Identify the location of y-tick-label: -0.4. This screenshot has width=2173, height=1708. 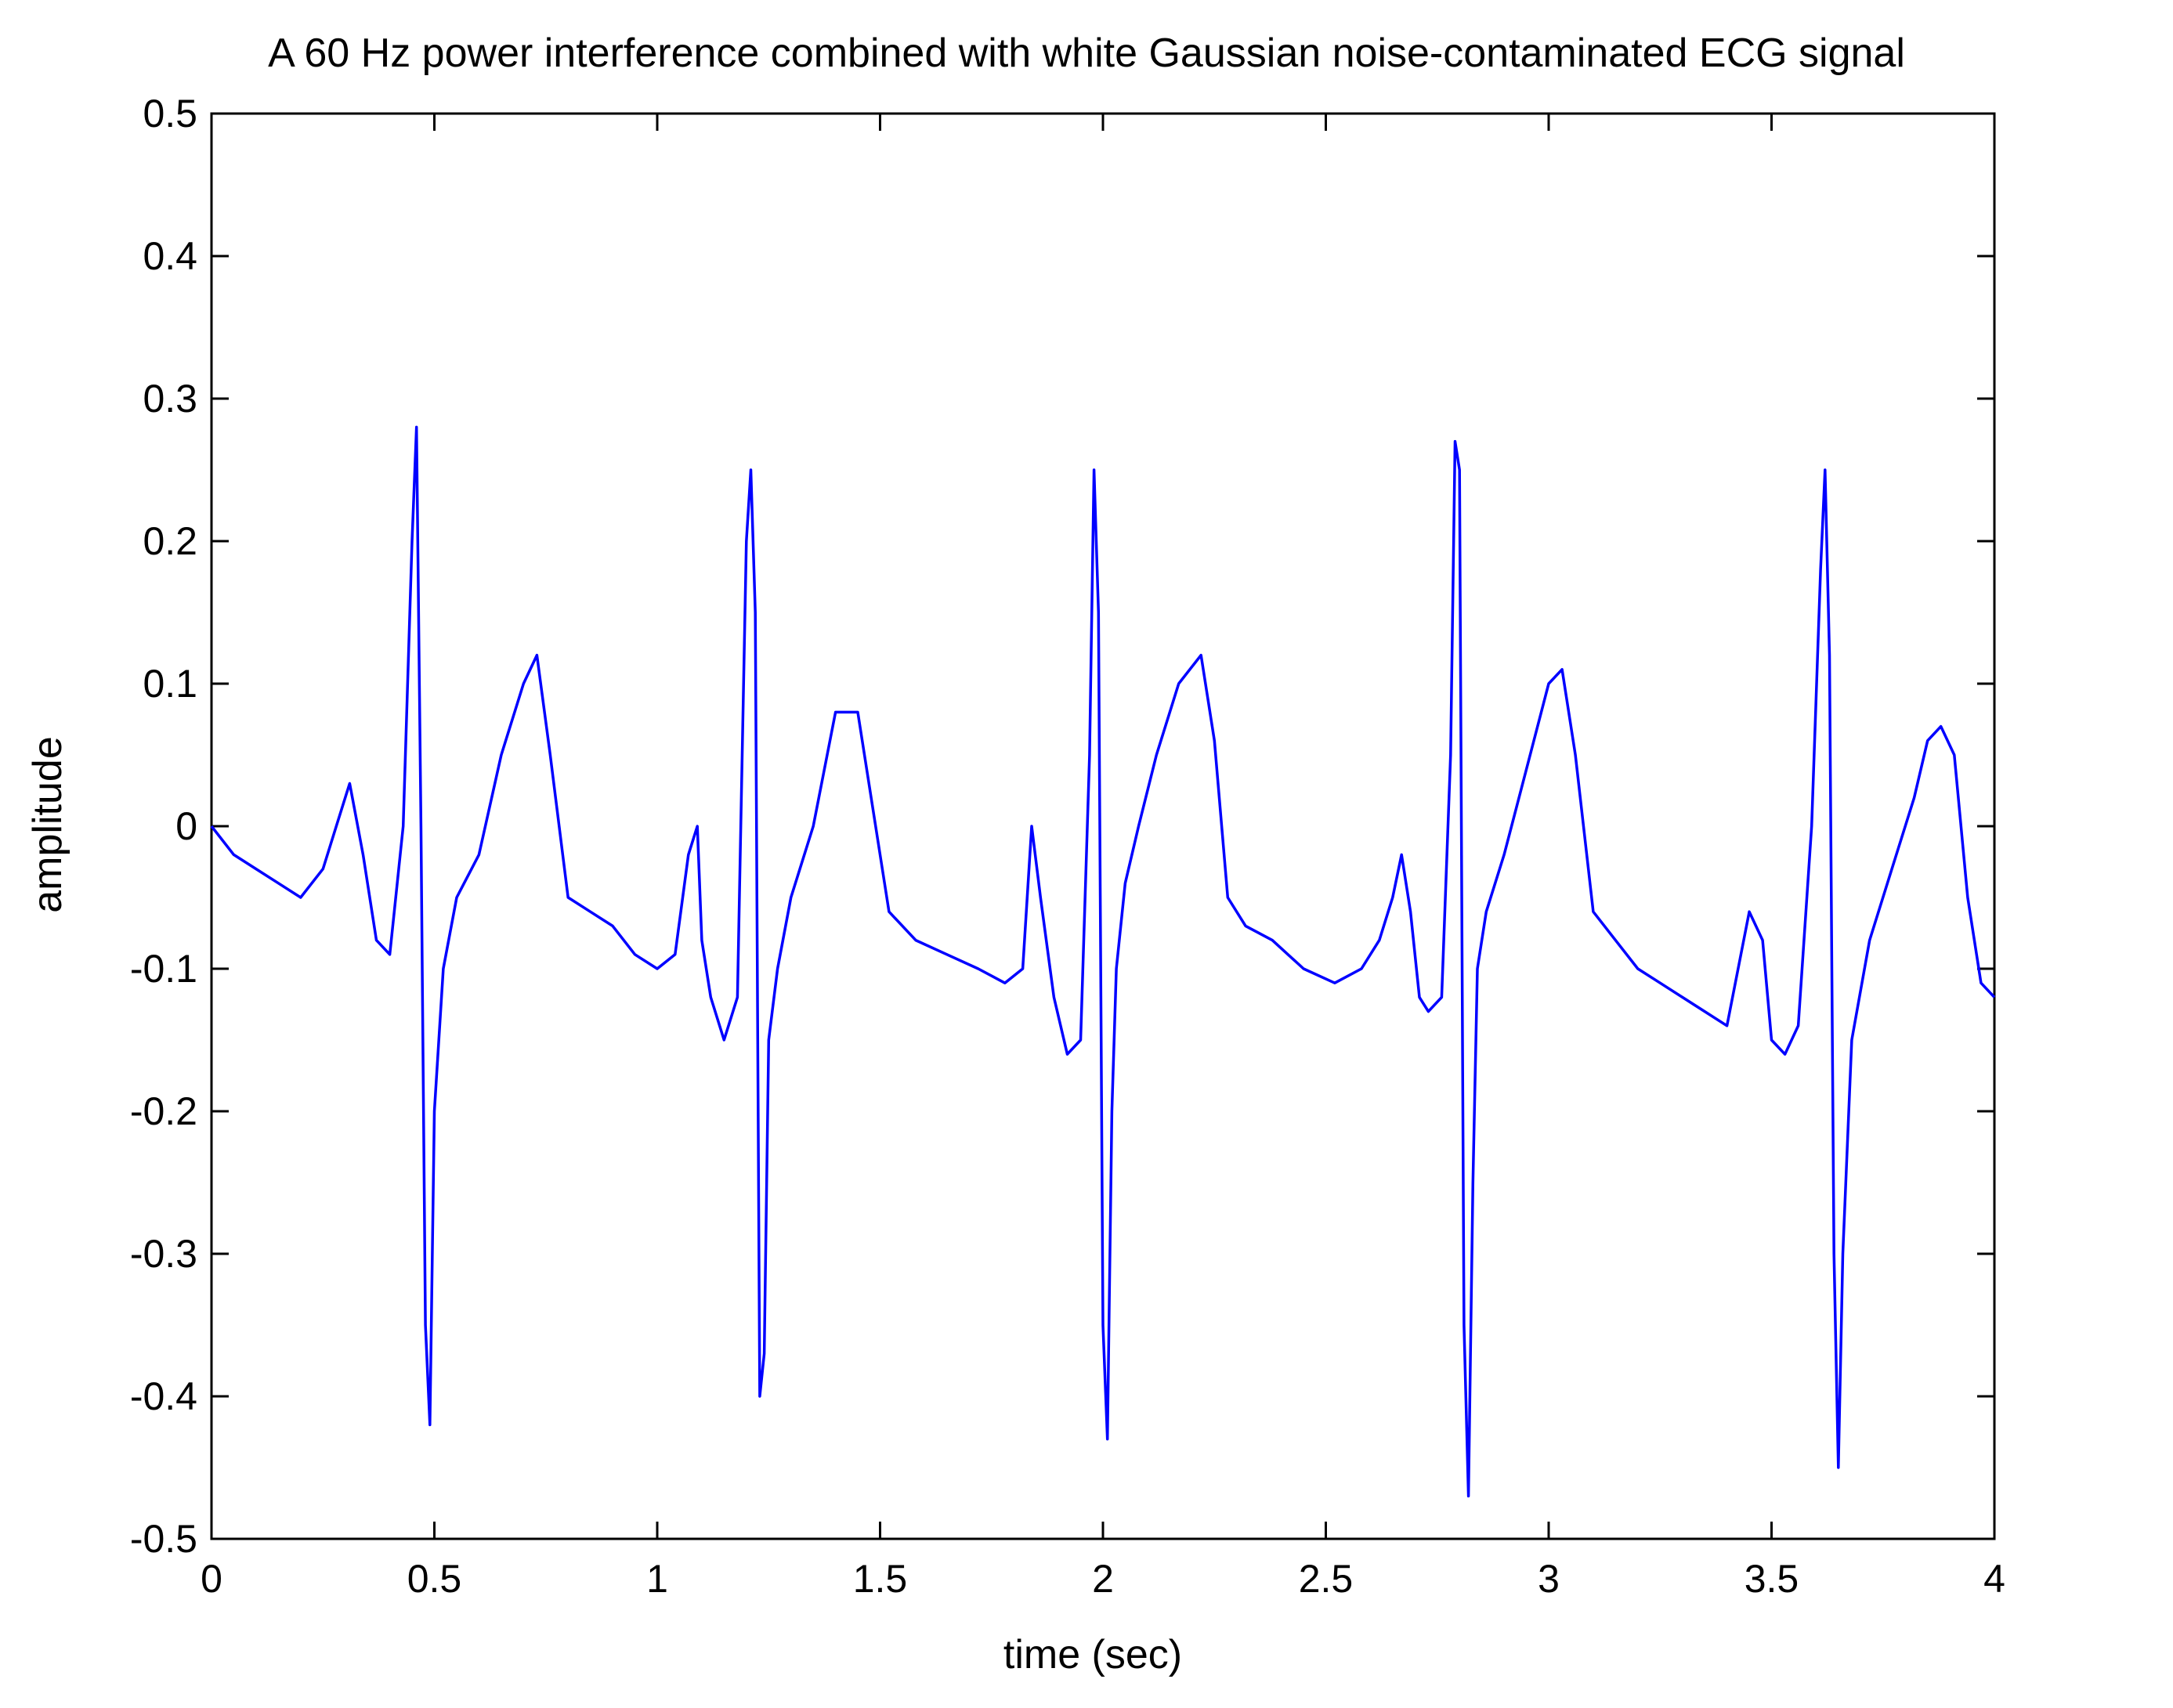
(163, 1396).